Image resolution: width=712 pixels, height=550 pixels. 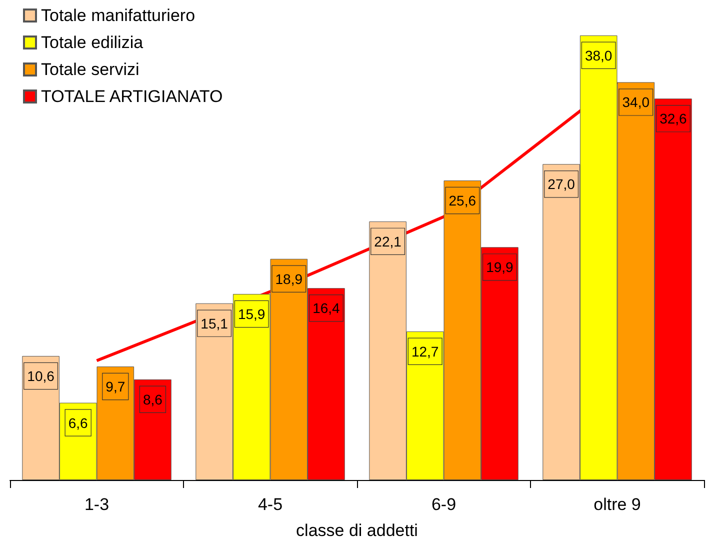 I want to click on x-tick-label: 1-3, so click(x=97, y=504).